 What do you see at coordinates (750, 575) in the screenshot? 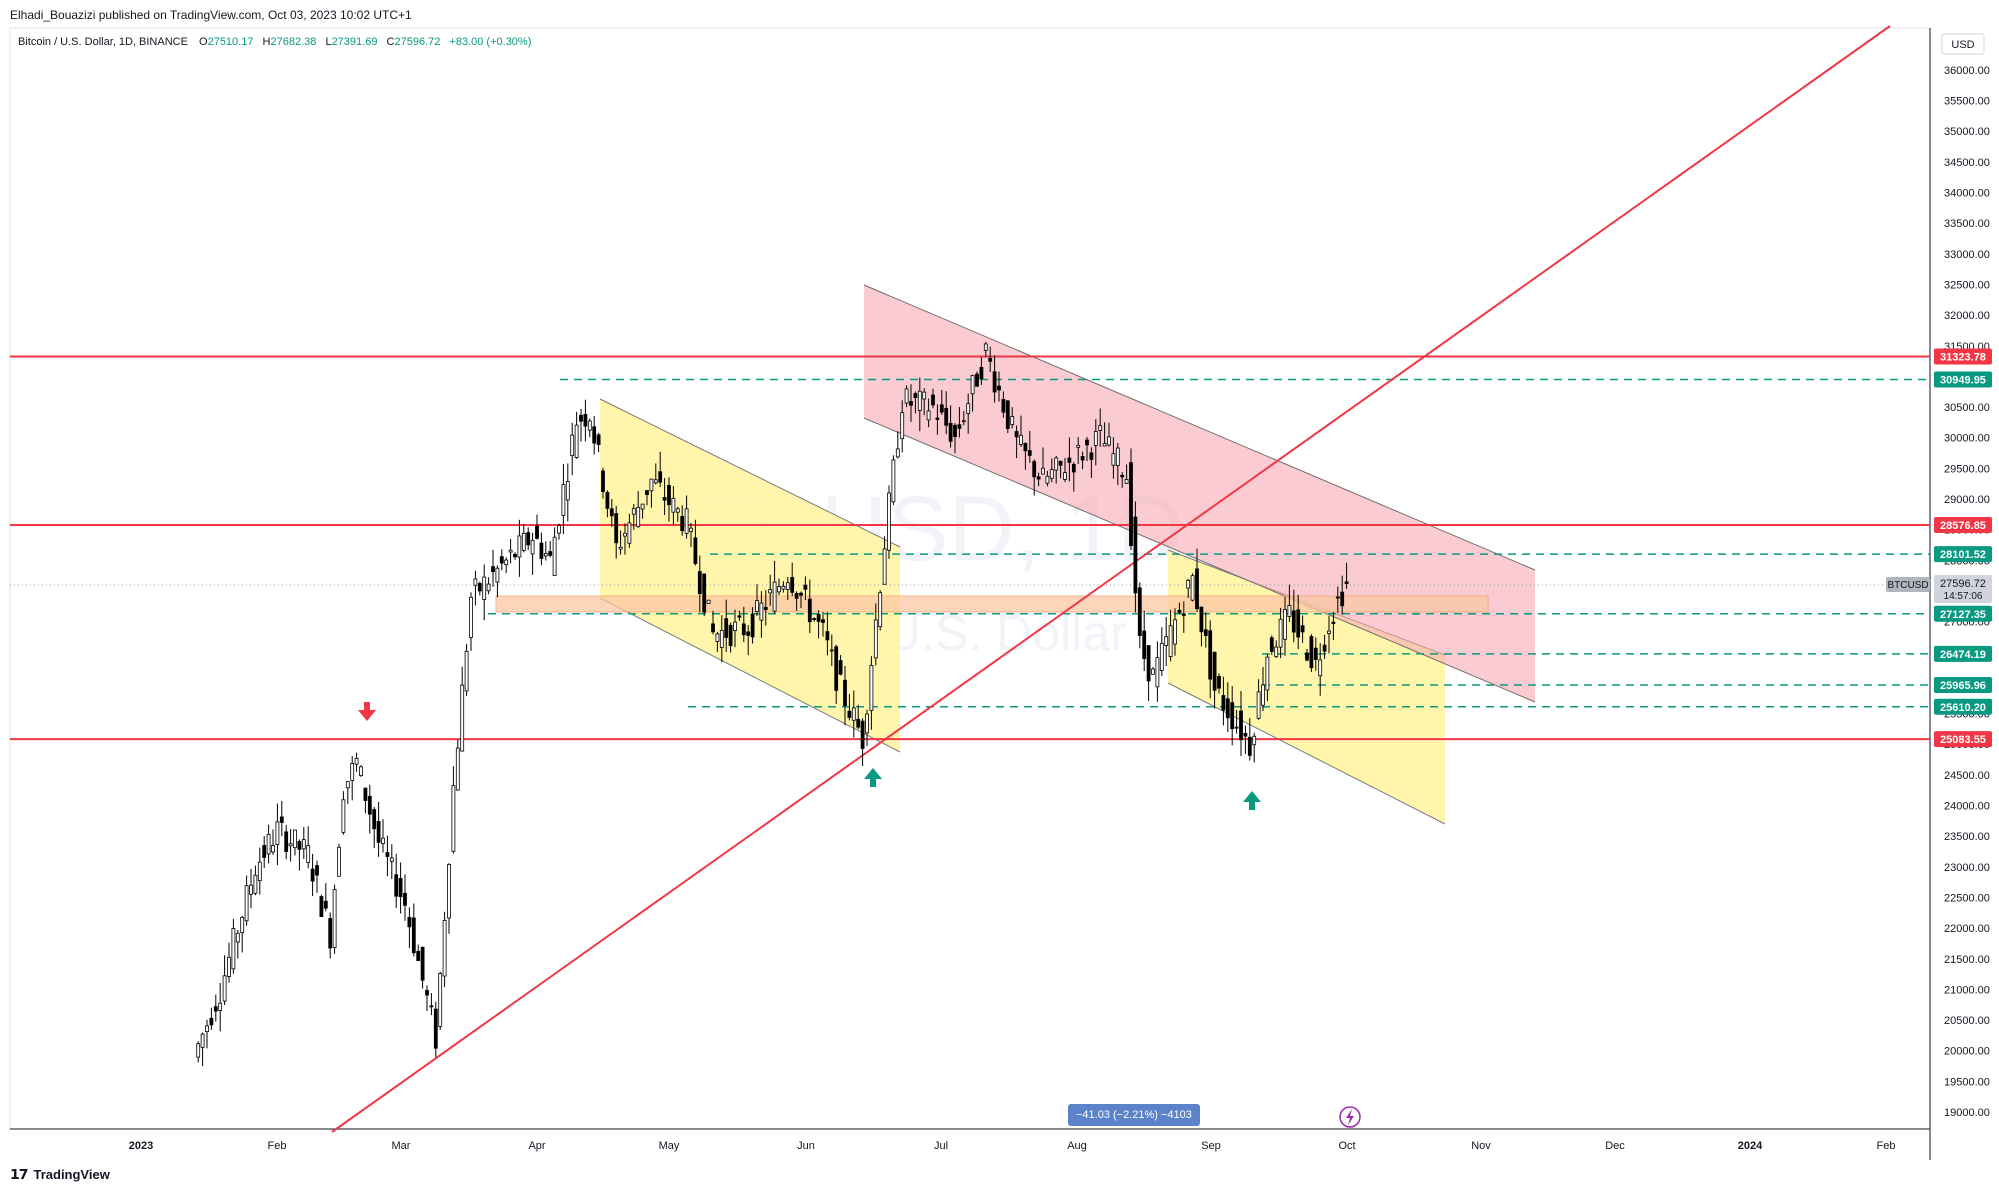
I see `yellow-channel-spring` at bounding box center [750, 575].